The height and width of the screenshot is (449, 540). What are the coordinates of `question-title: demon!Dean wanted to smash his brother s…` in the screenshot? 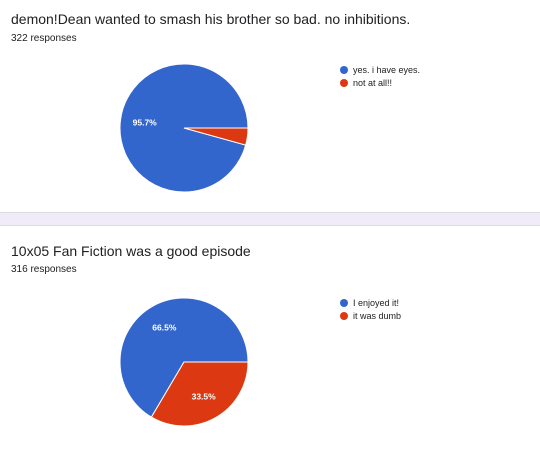 It's located at (211, 19).